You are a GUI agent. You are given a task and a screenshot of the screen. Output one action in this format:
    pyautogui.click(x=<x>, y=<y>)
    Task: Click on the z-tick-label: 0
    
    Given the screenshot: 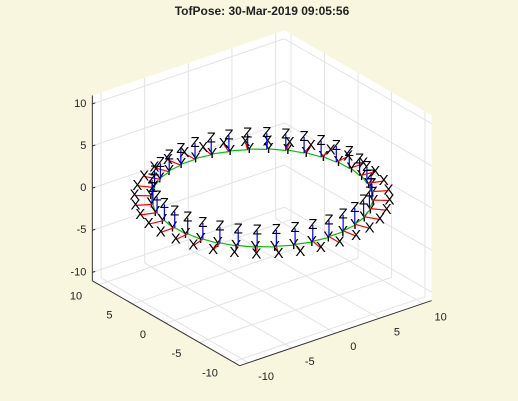 What is the action you would take?
    pyautogui.click(x=83, y=188)
    